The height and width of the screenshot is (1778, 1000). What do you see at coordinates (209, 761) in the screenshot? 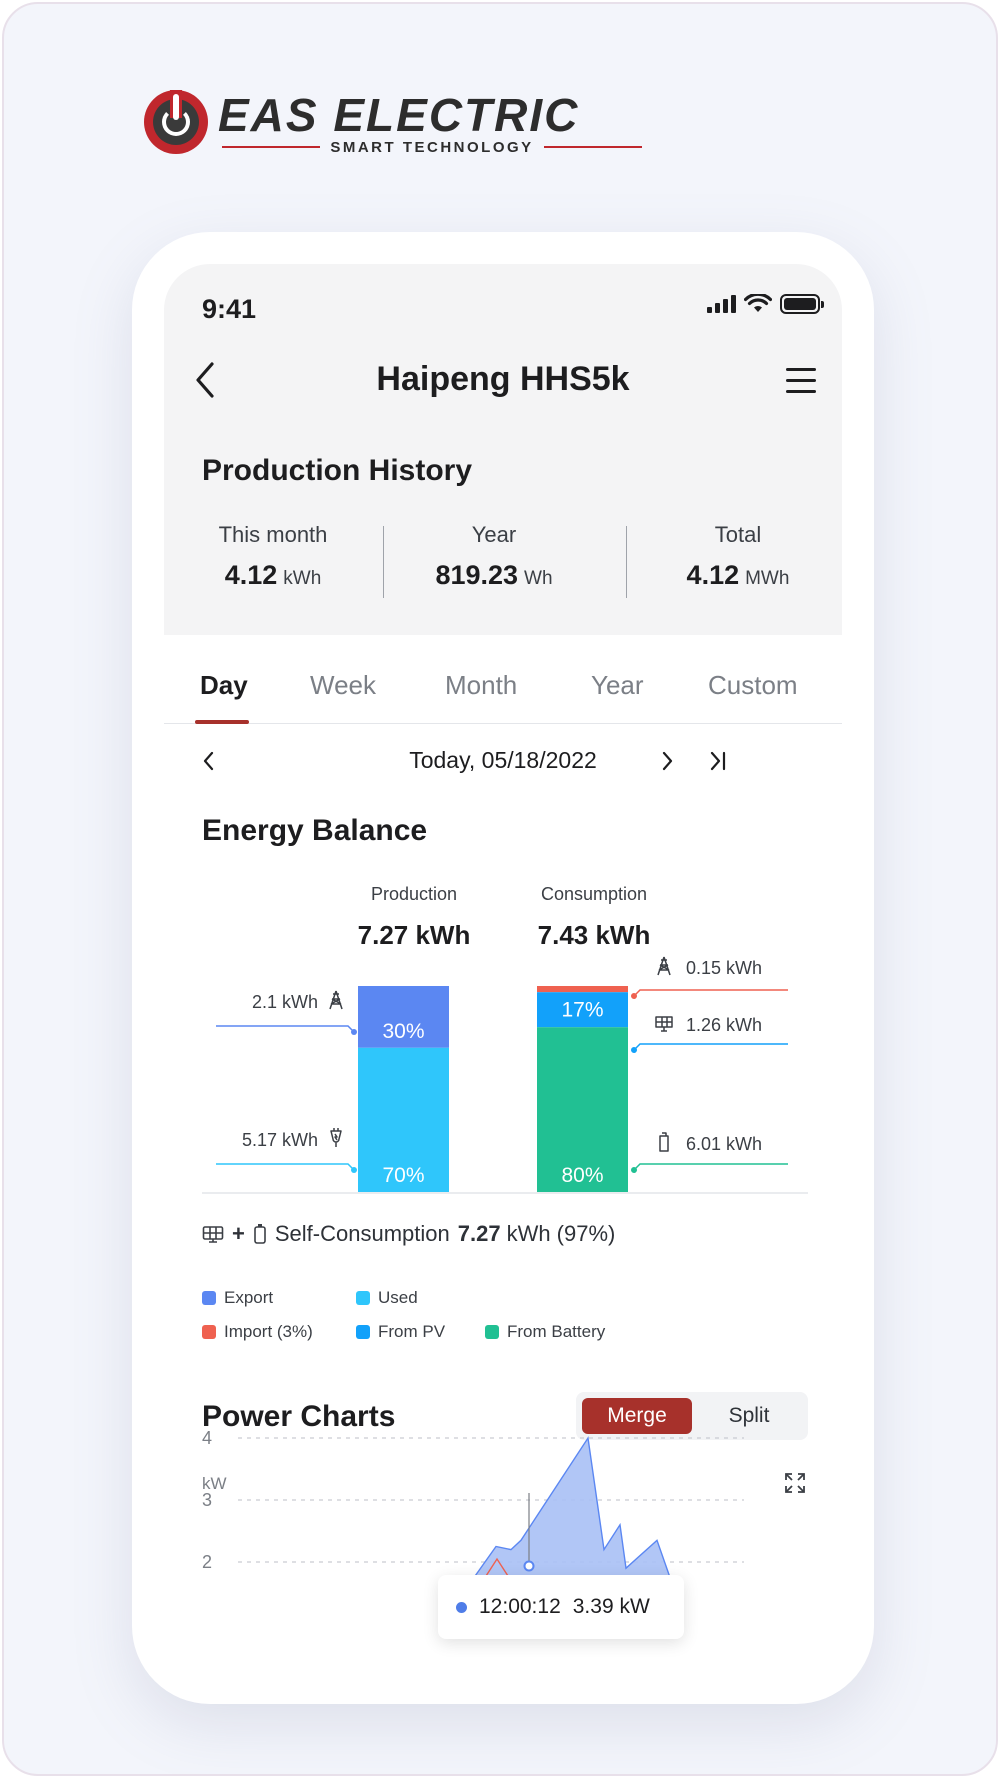
I see `prev-date-button` at bounding box center [209, 761].